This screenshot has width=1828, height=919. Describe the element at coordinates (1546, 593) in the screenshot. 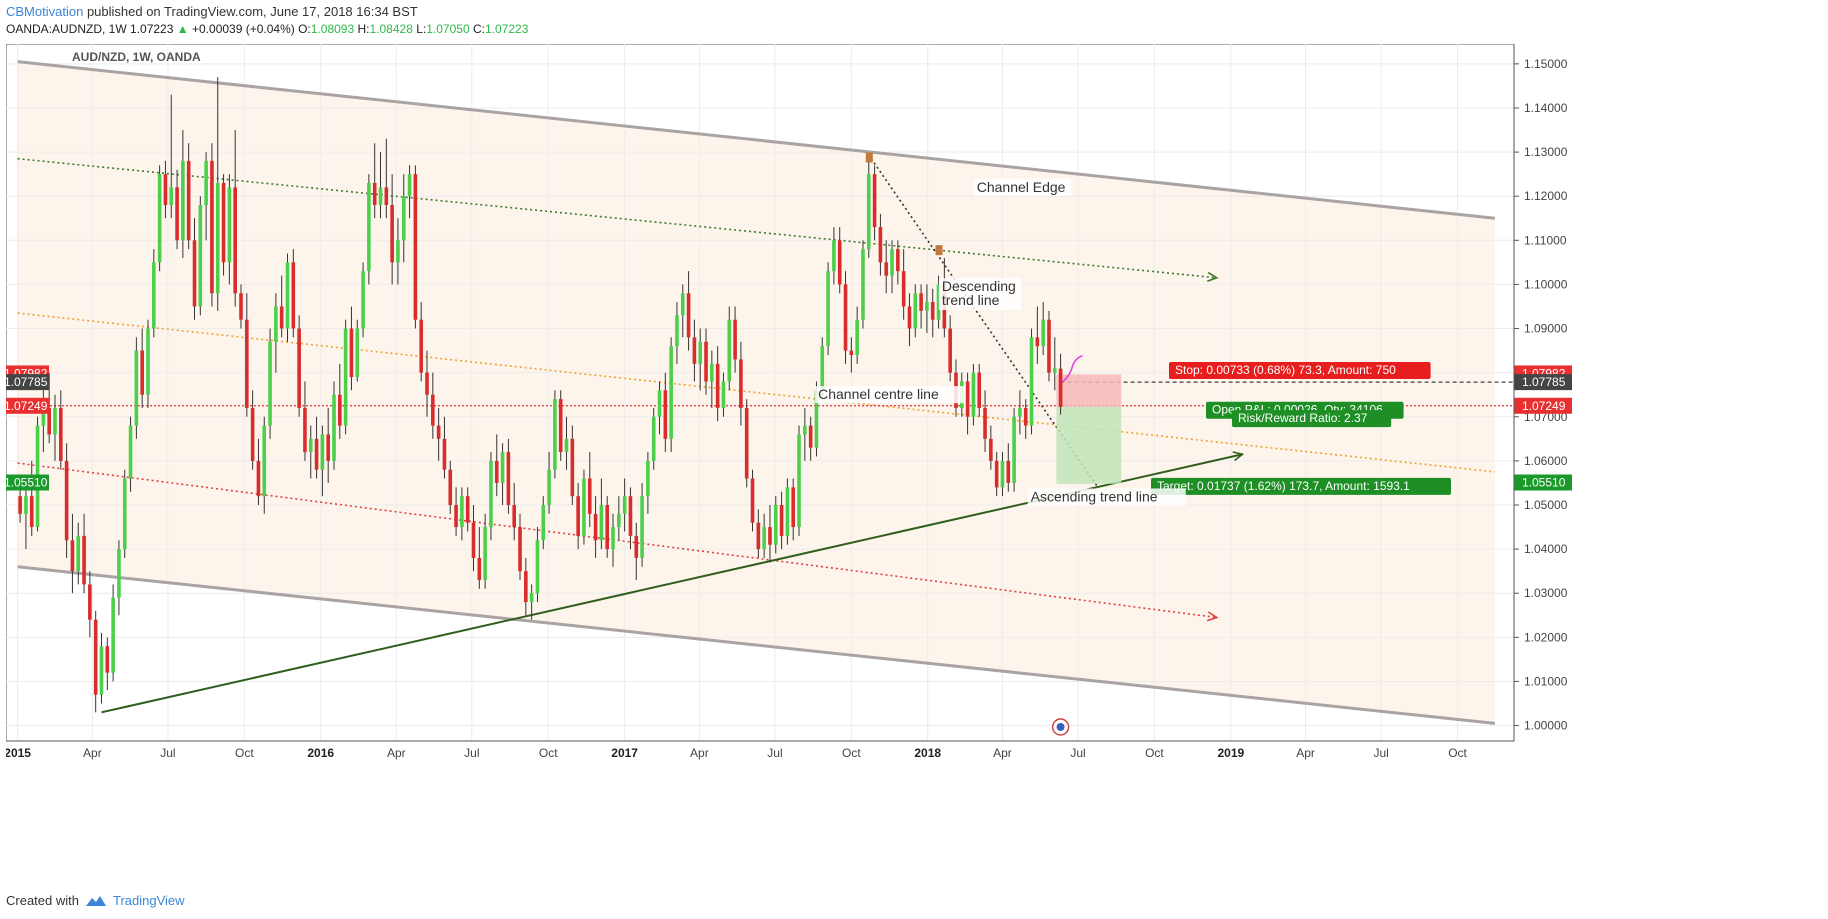

I see `y-tick-label: 1.03000` at that location.